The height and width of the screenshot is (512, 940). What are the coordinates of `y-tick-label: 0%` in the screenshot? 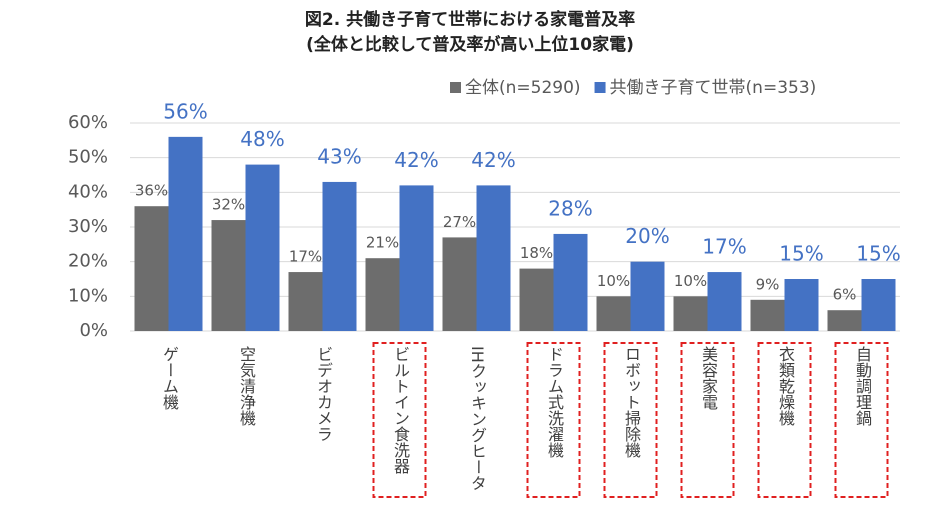 It's located at (93, 330).